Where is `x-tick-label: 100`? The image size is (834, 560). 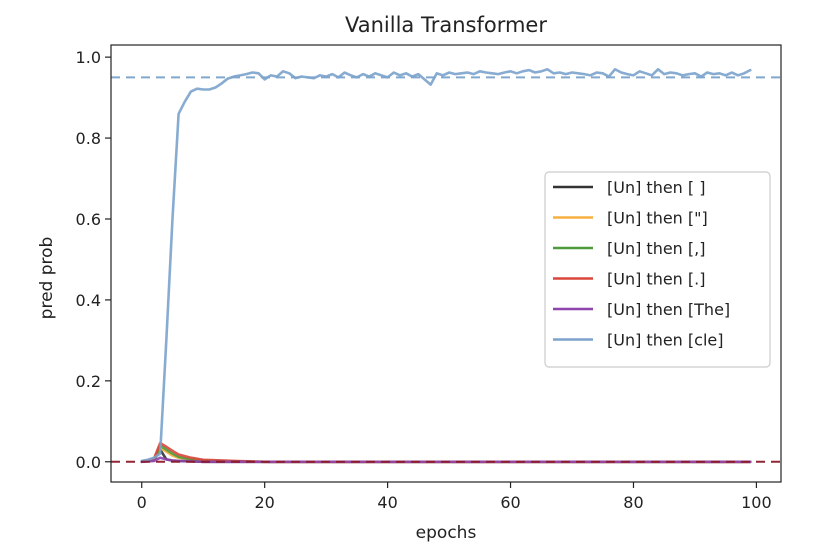 x-tick-label: 100 is located at coordinates (756, 502).